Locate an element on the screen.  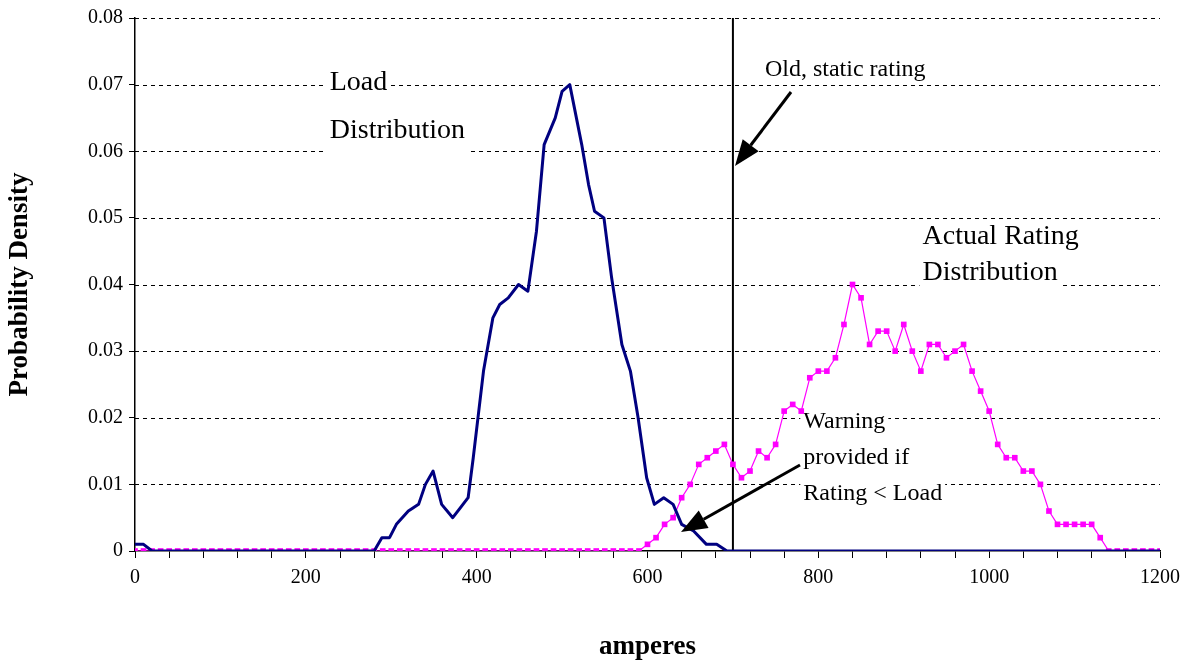
y-axis-title: Probability Density is located at coordinates (18, 284).